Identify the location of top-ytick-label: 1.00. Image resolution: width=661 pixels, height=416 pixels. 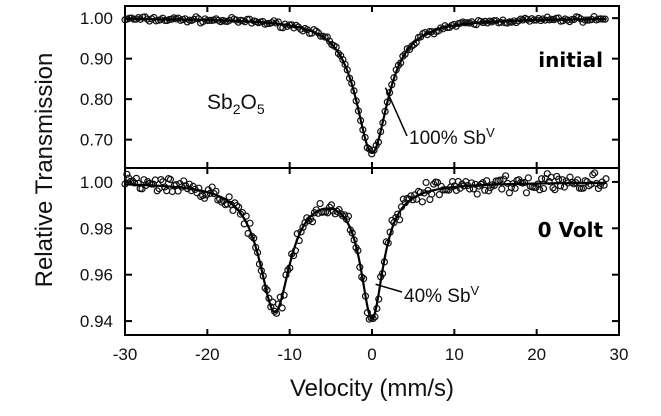
(96, 18).